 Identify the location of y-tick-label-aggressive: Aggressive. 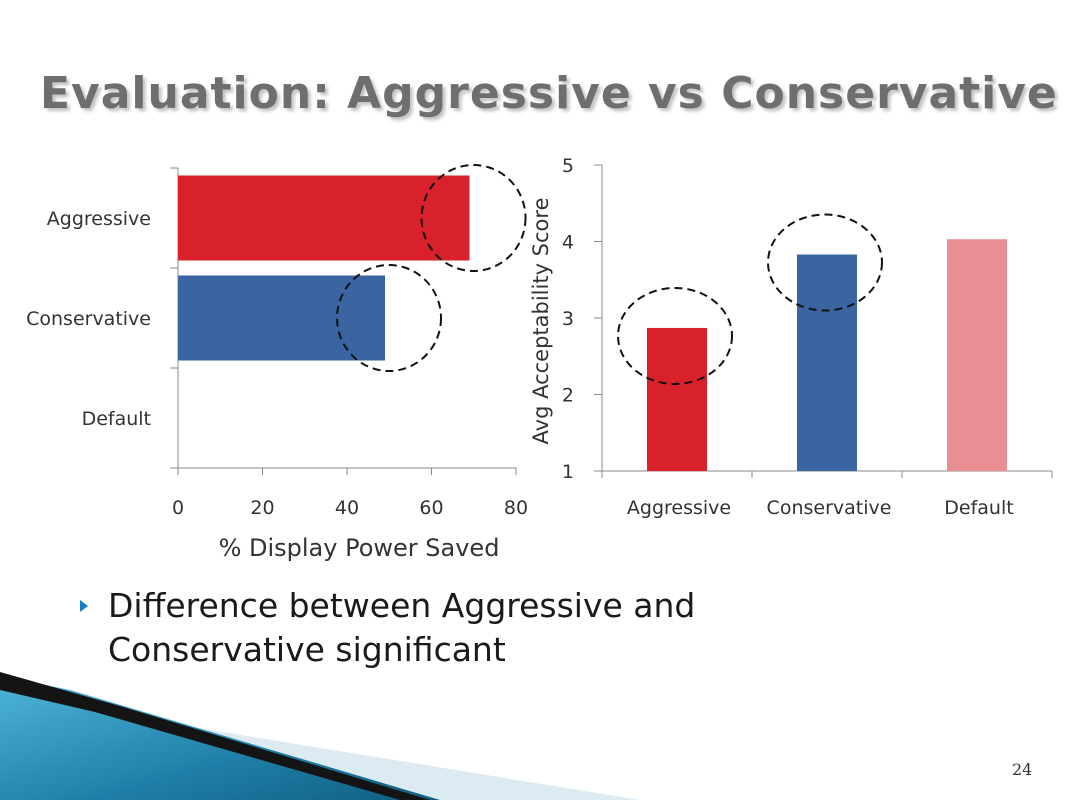
(99, 219).